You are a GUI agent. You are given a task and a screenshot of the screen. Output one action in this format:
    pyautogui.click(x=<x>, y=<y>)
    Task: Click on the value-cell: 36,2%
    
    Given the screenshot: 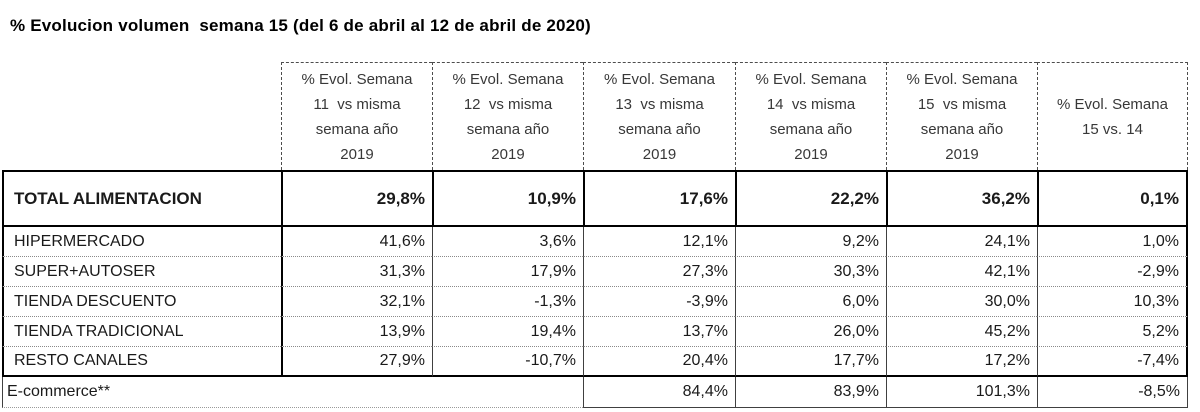 What is the action you would take?
    pyautogui.click(x=961, y=198)
    